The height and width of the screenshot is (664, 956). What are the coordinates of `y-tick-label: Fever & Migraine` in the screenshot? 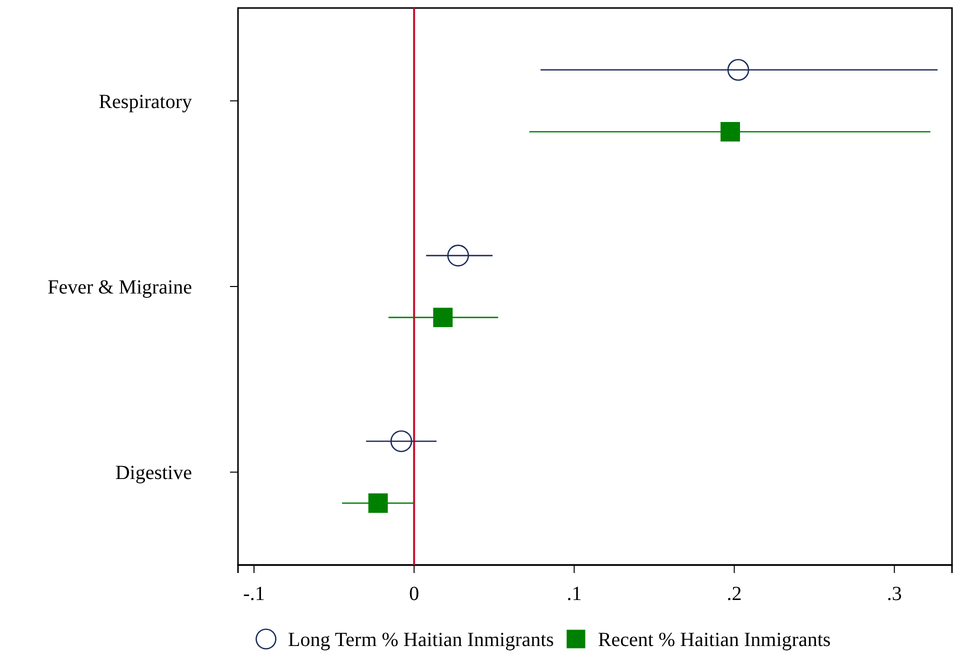 It's located at (120, 287).